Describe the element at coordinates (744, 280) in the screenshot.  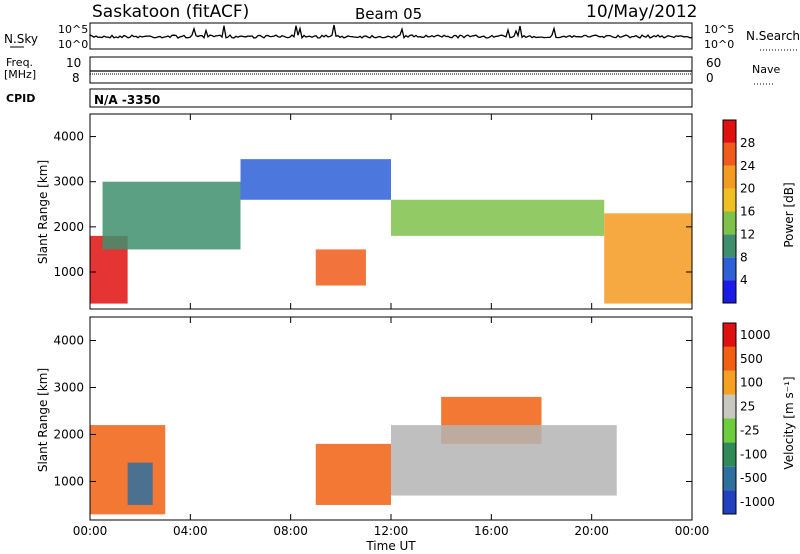
I see `colorbar-tick-label: 4` at that location.